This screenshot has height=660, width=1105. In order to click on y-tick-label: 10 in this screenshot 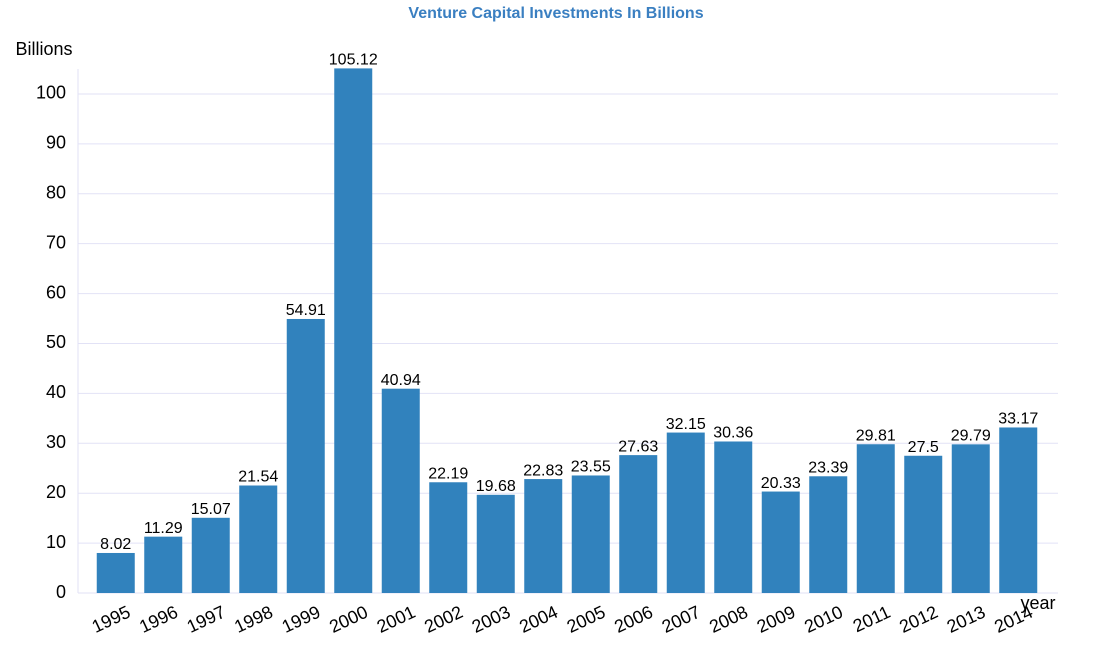, I will do `click(56, 542)`.